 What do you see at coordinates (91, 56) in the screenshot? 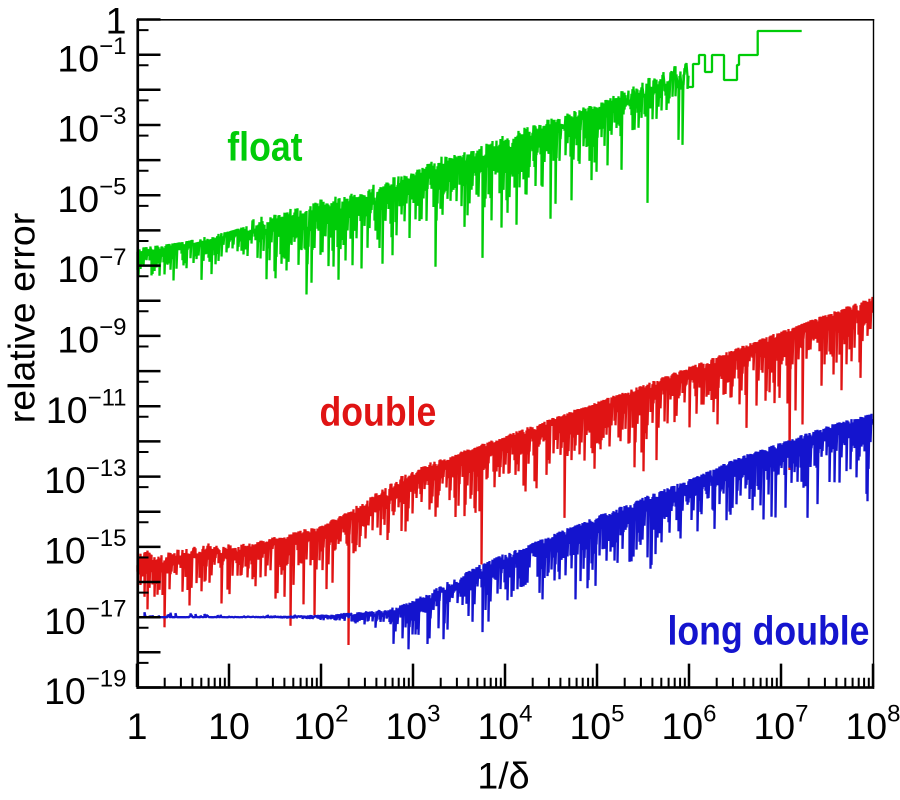
I see `svg-text: 10⁻¹` at bounding box center [91, 56].